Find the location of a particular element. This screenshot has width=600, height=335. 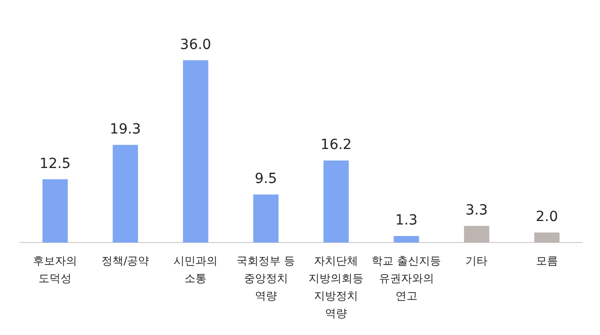

x-tick-label: 학교 출신지등 유권자와의 연고 is located at coordinates (407, 278).